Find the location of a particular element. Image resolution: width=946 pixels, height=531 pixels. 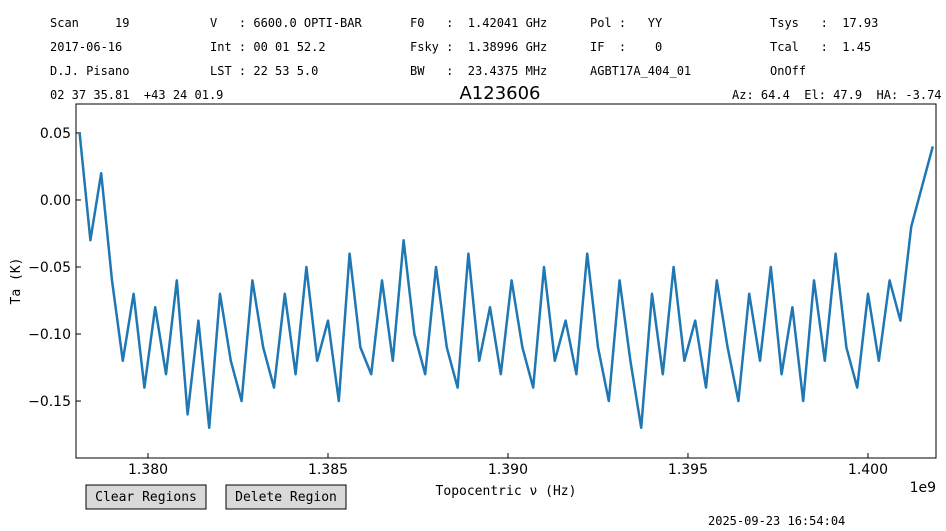

header-field: V : 6600.0 OPTI-BAR is located at coordinates (286, 23).